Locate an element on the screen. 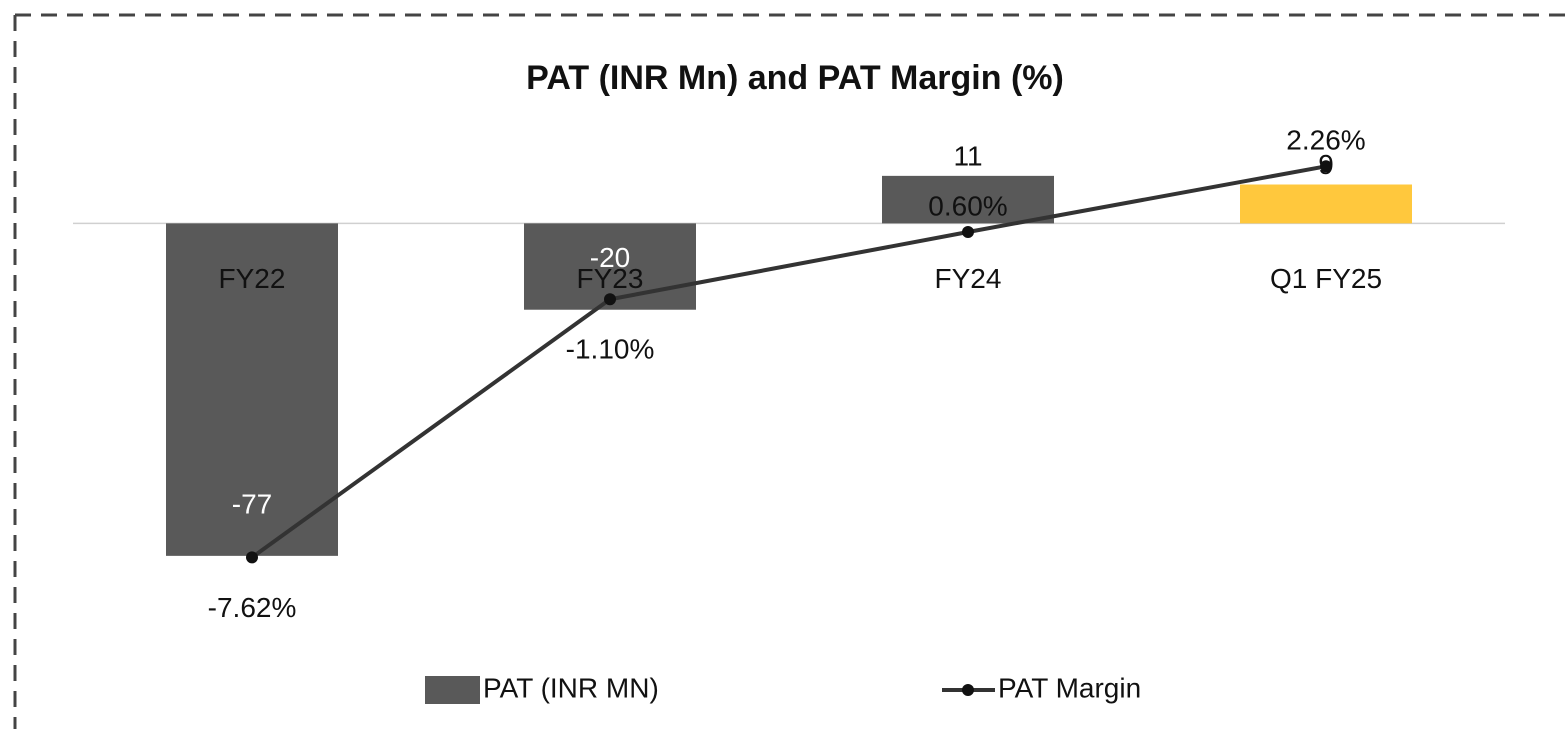 The image size is (1567, 729). legend-swatch is located at coordinates (452, 690).